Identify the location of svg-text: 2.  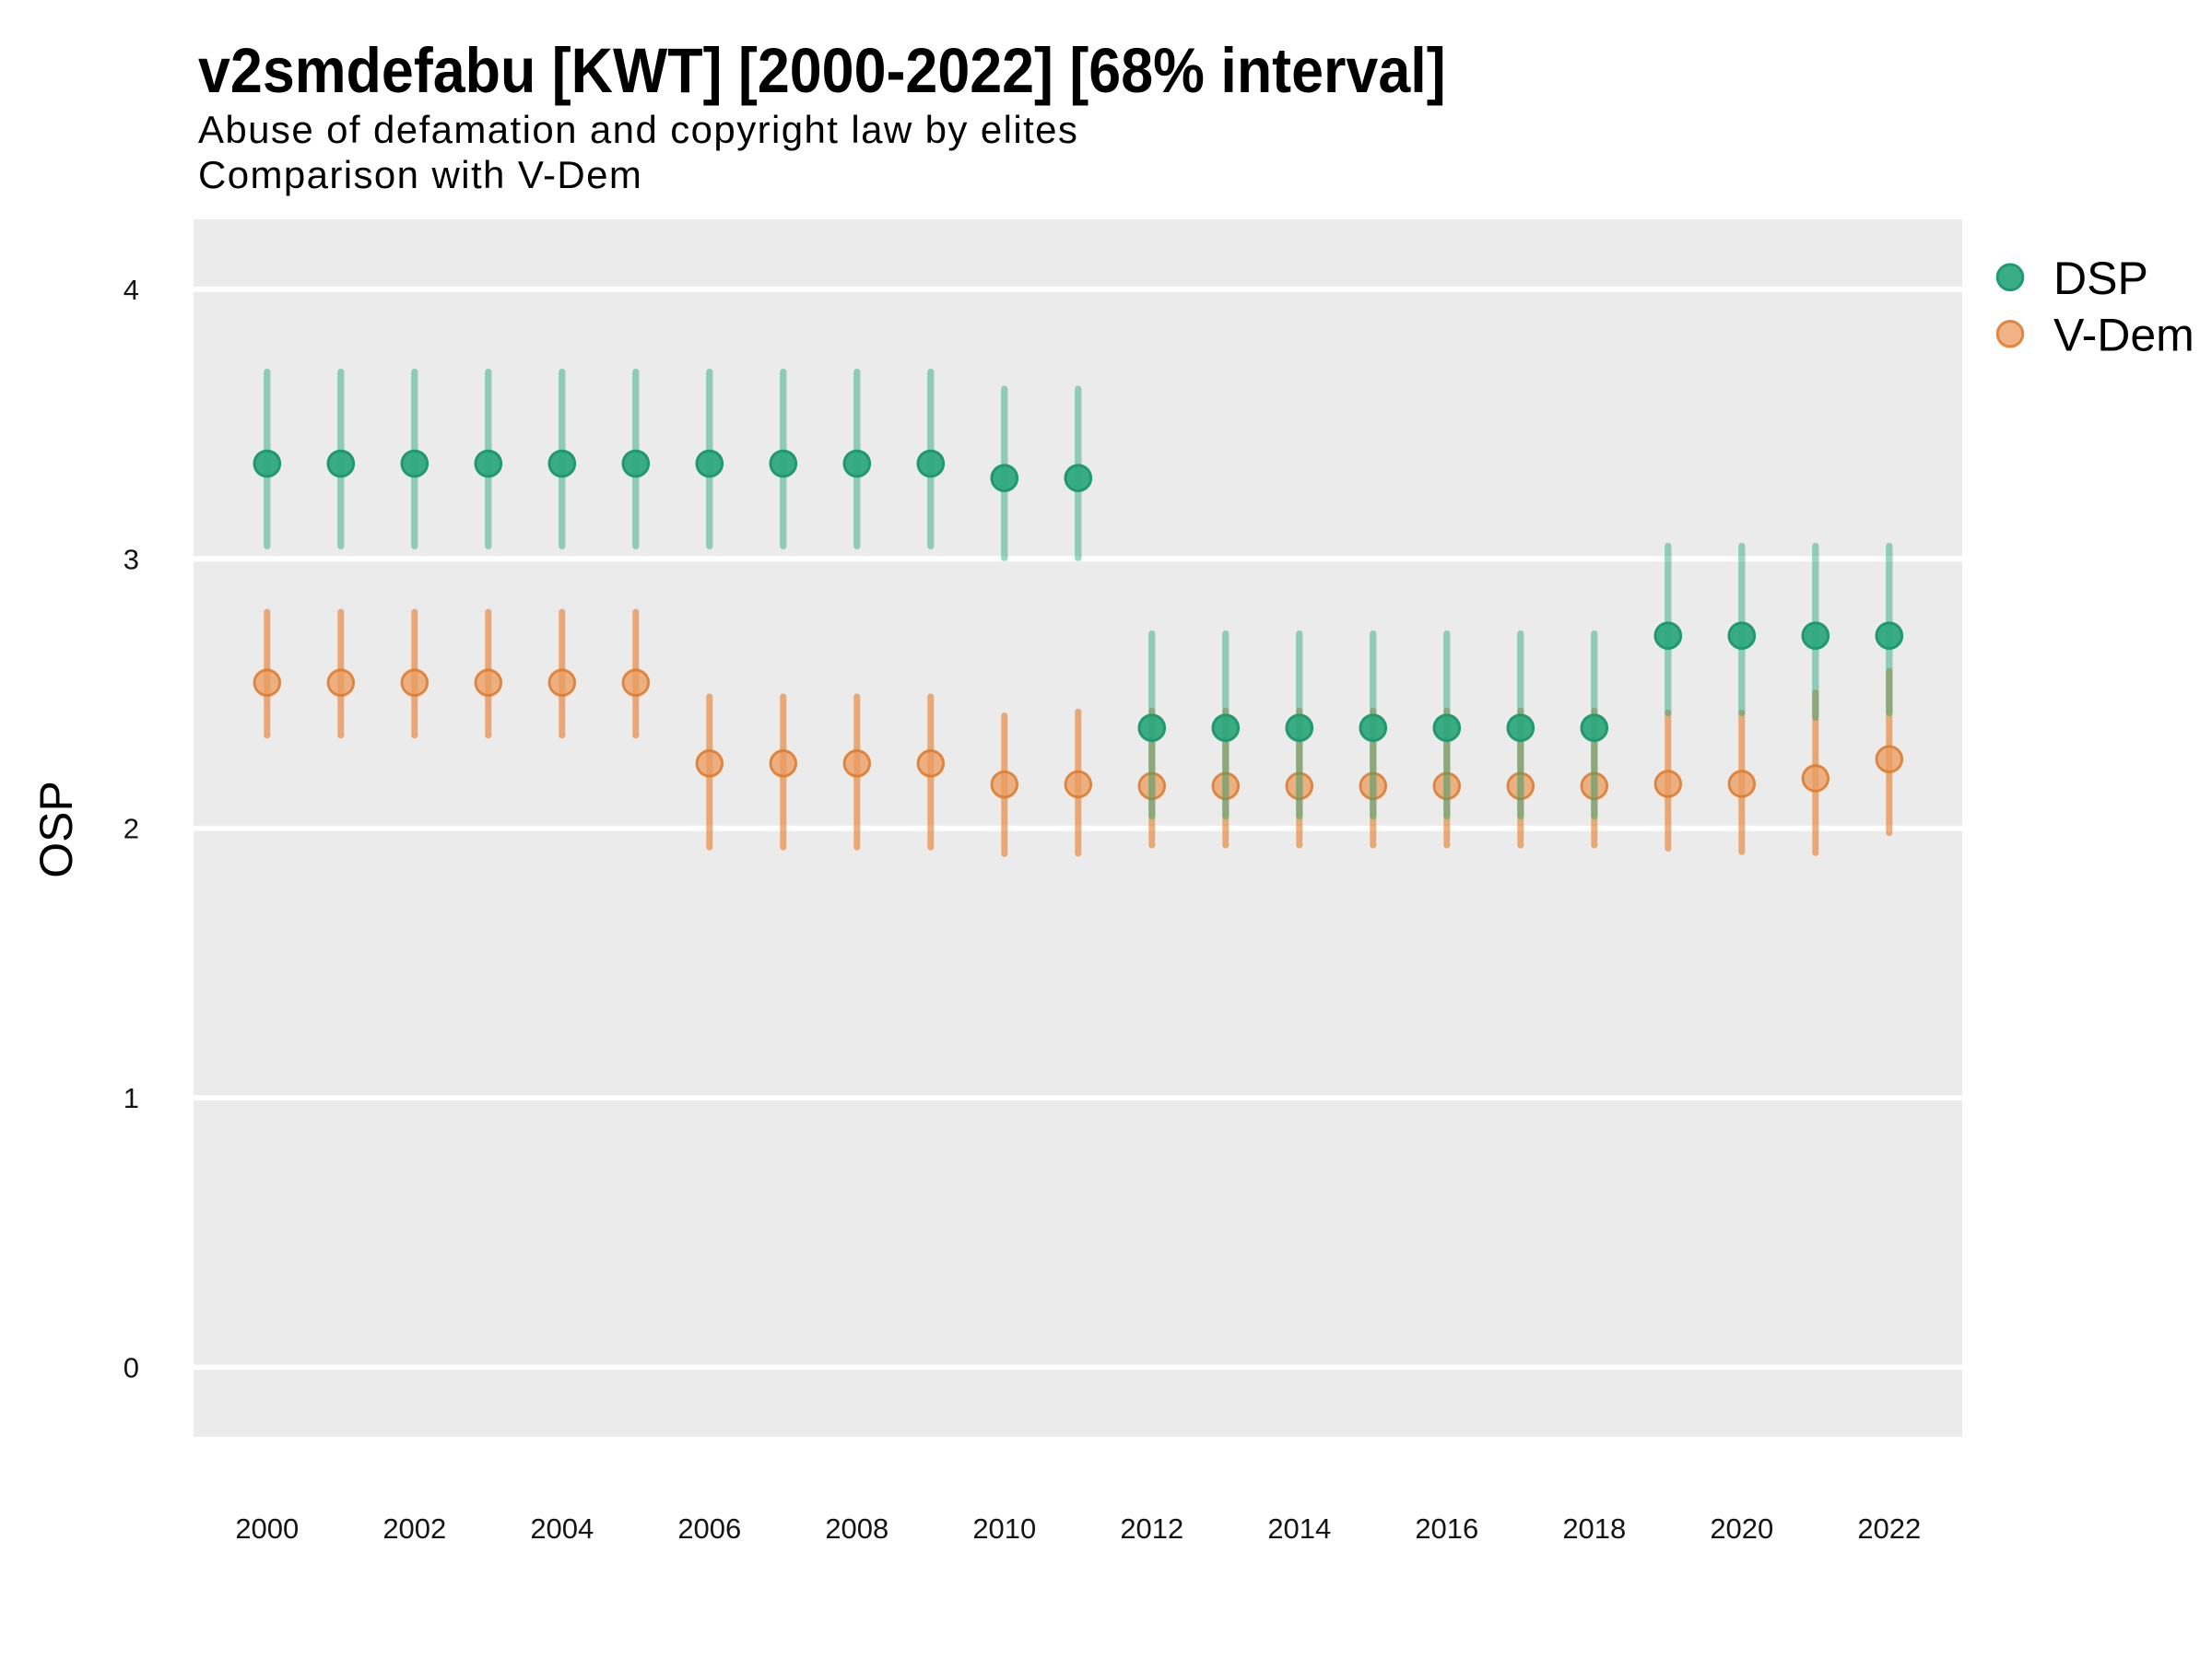
(131, 829).